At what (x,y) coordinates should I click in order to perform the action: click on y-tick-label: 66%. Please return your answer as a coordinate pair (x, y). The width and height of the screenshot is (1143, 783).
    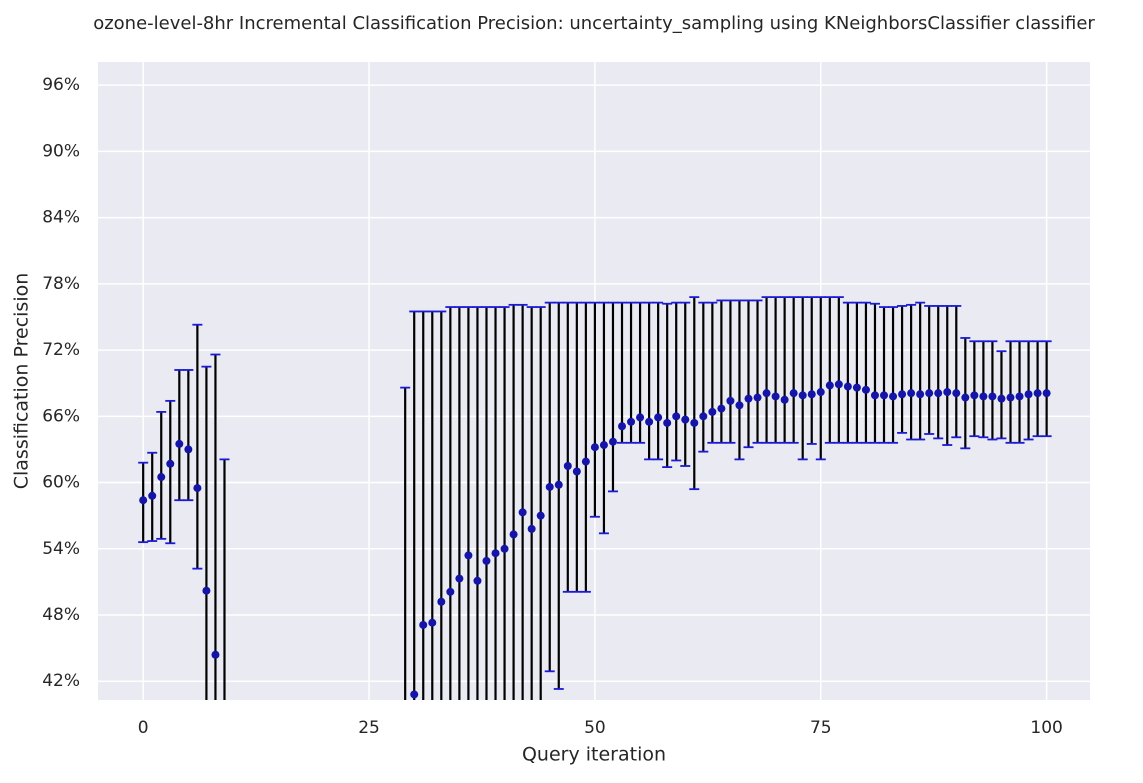
    Looking at the image, I should click on (61, 416).